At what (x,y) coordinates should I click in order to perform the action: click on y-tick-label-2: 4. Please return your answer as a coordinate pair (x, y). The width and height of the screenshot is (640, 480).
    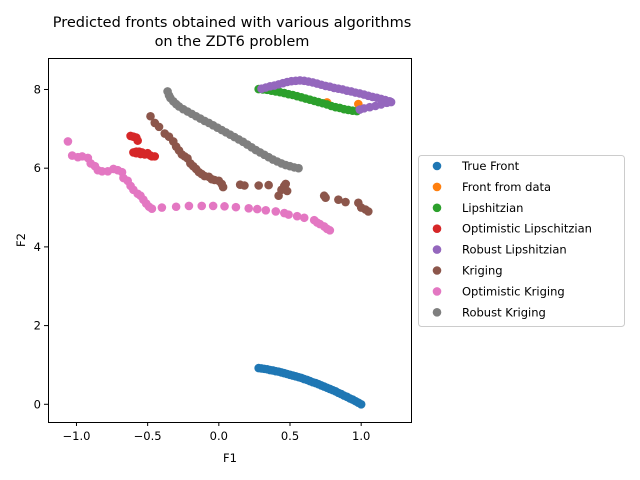
    Looking at the image, I should click on (37, 247).